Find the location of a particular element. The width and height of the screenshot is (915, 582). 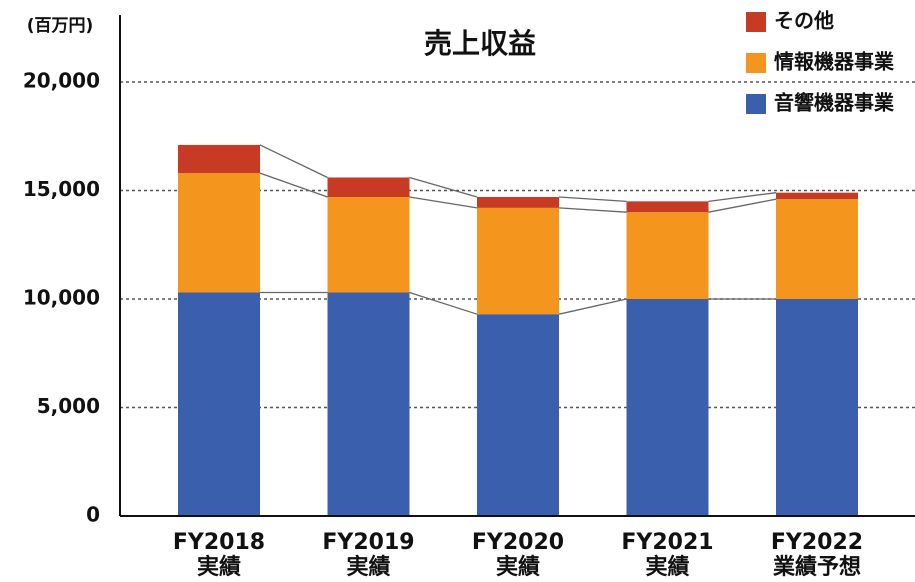

legend-label: 音響機器事業 is located at coordinates (834, 103).